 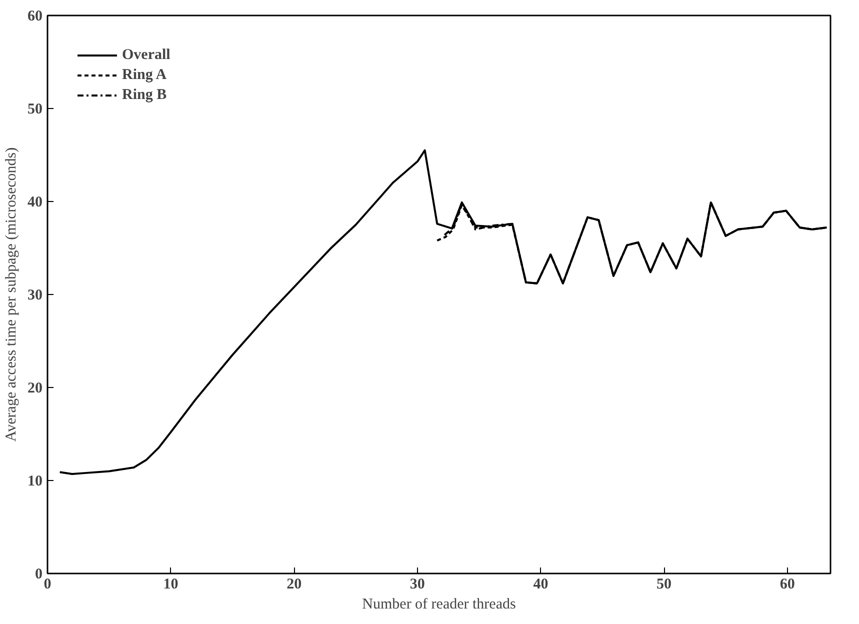 What do you see at coordinates (787, 584) in the screenshot?
I see `x-tick-label: 60` at bounding box center [787, 584].